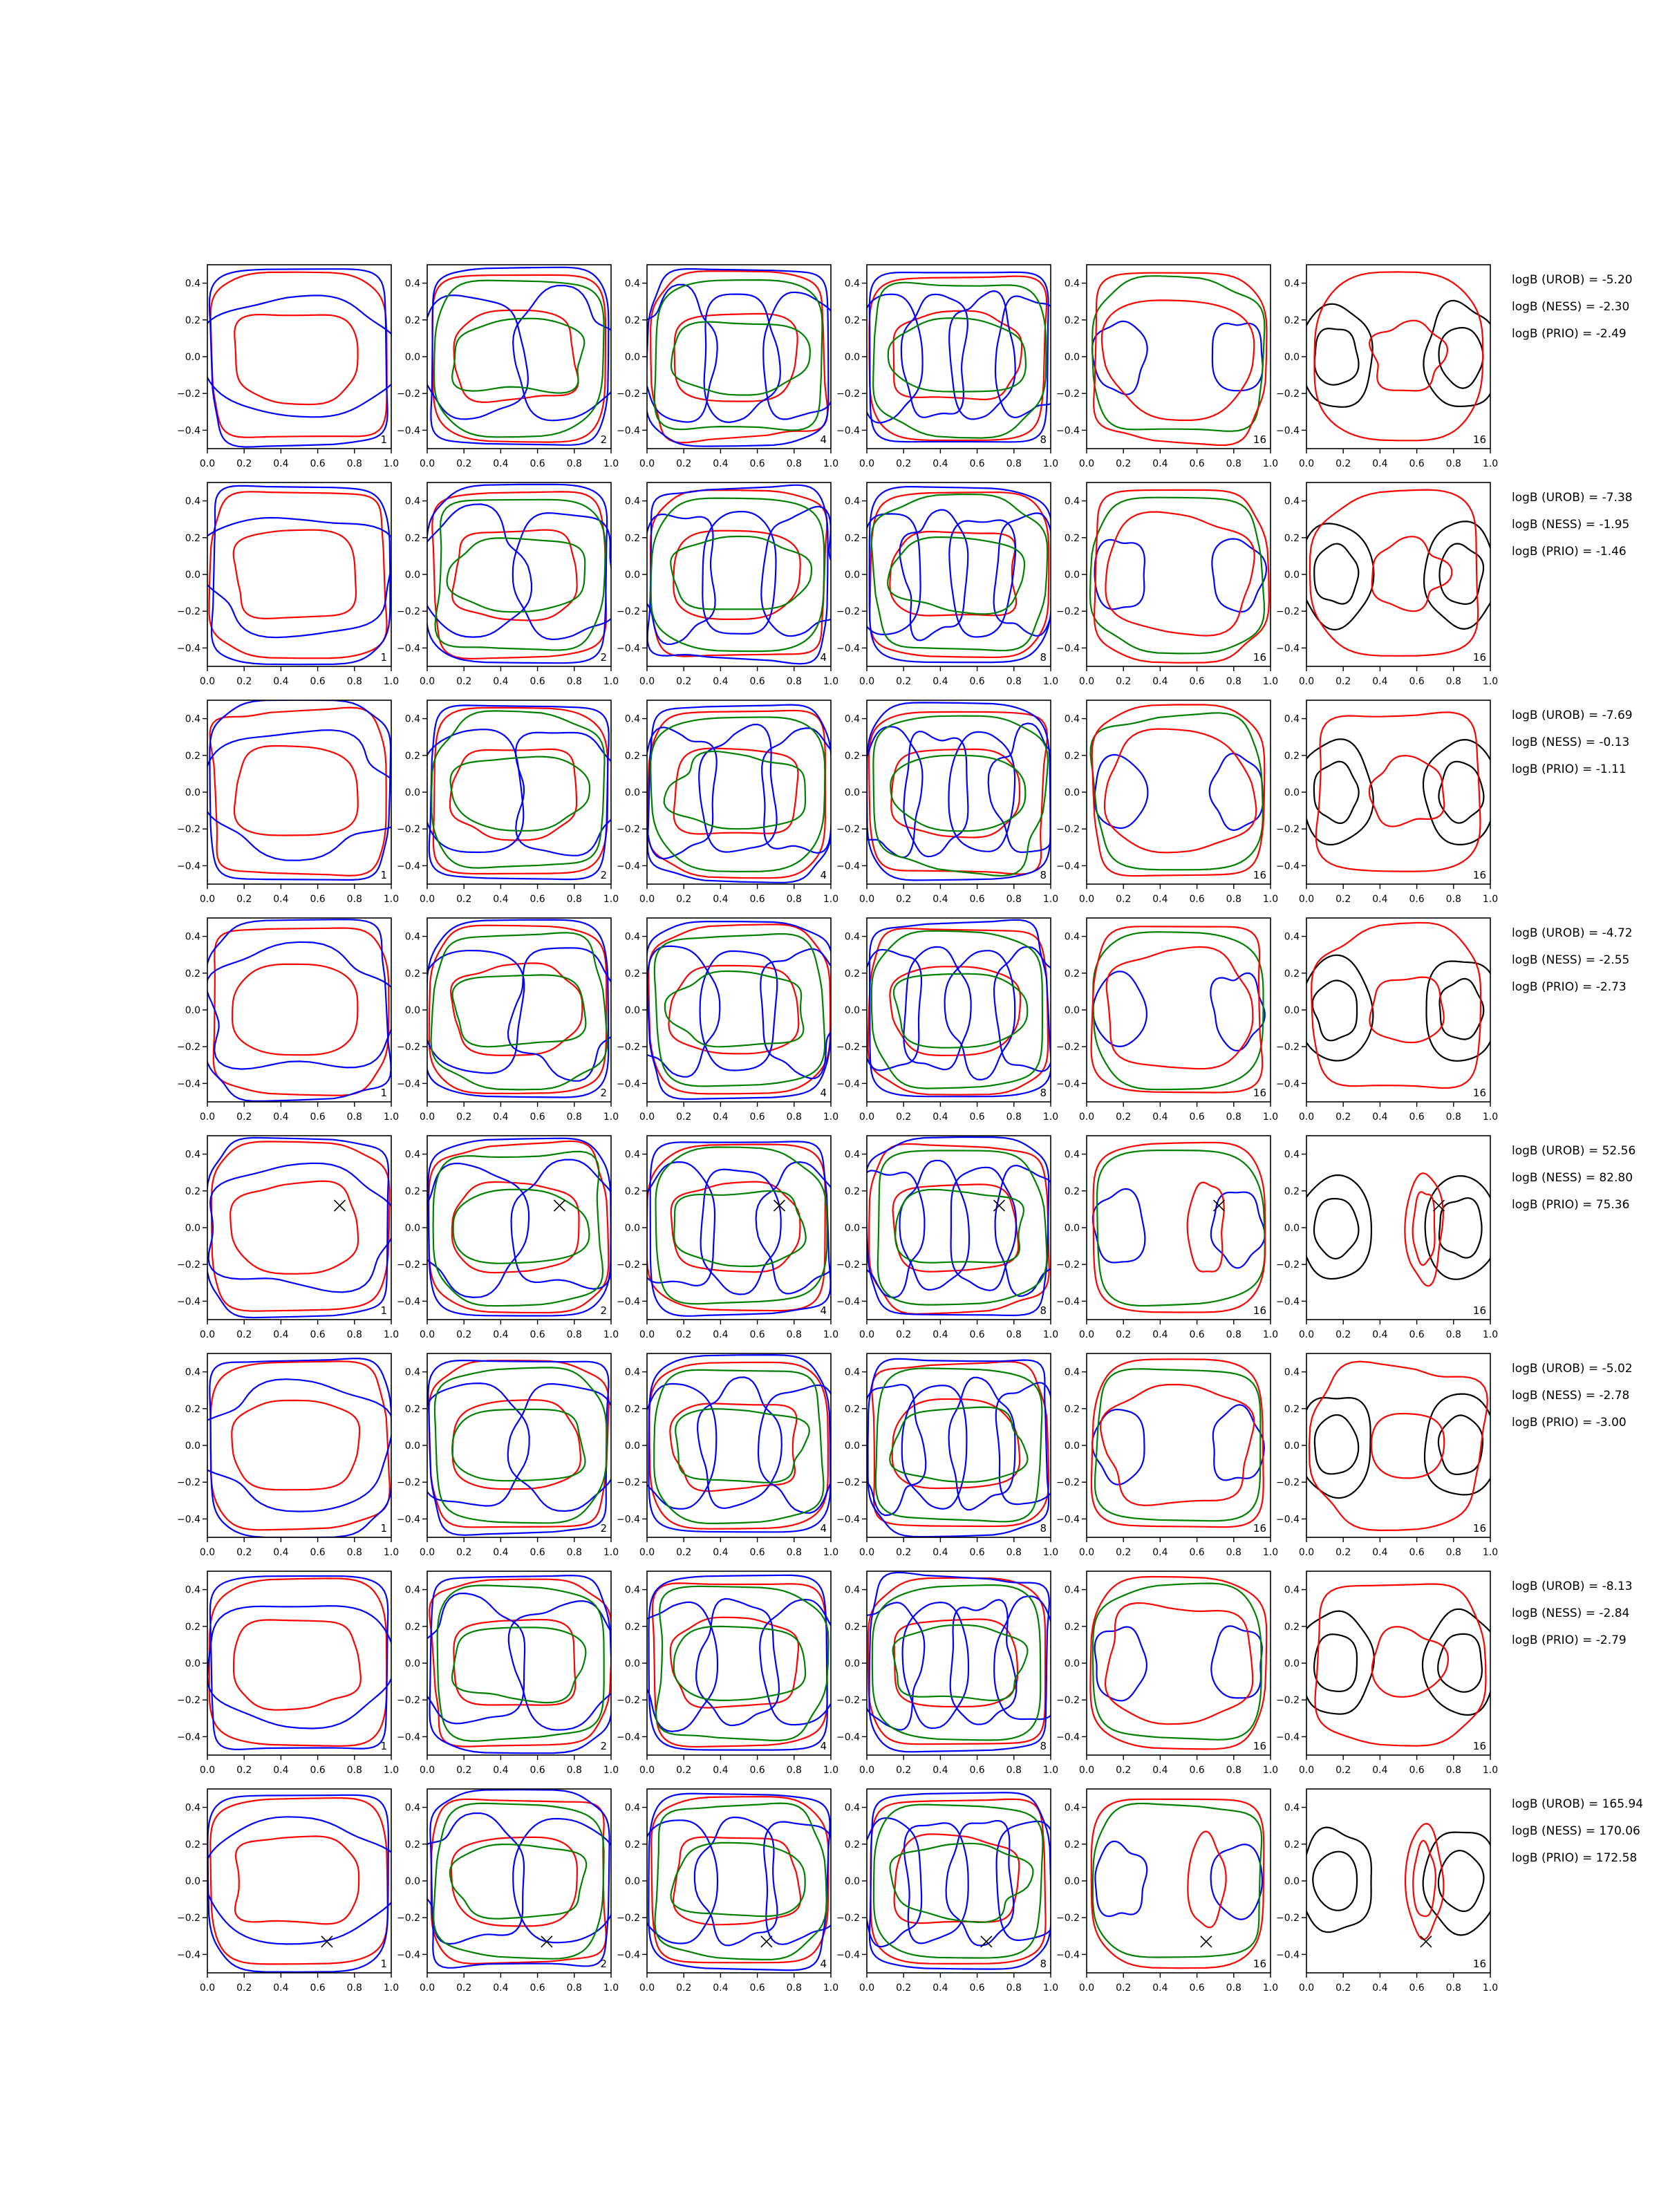 Image resolution: width=1659 pixels, height=2212 pixels. I want to click on logb-stat: logB (NESS) = -1.95, so click(1570, 525).